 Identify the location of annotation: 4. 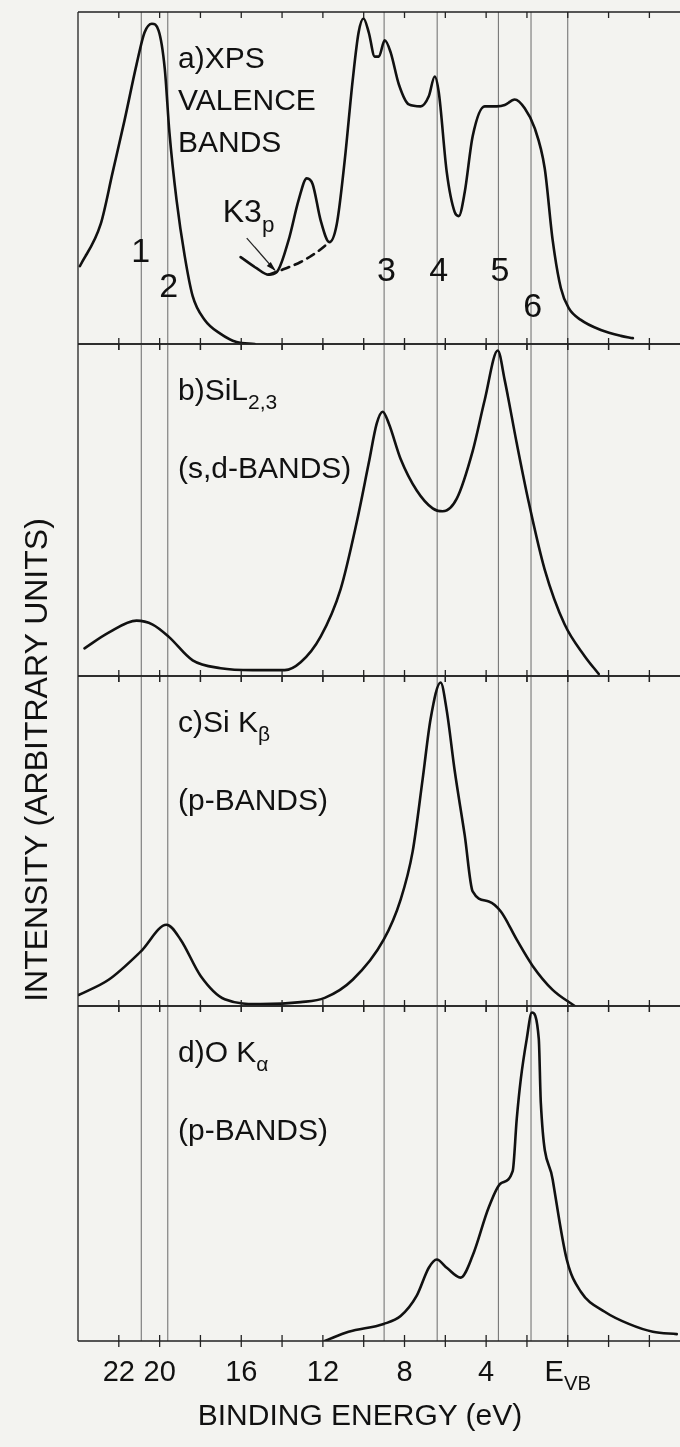
(439, 269).